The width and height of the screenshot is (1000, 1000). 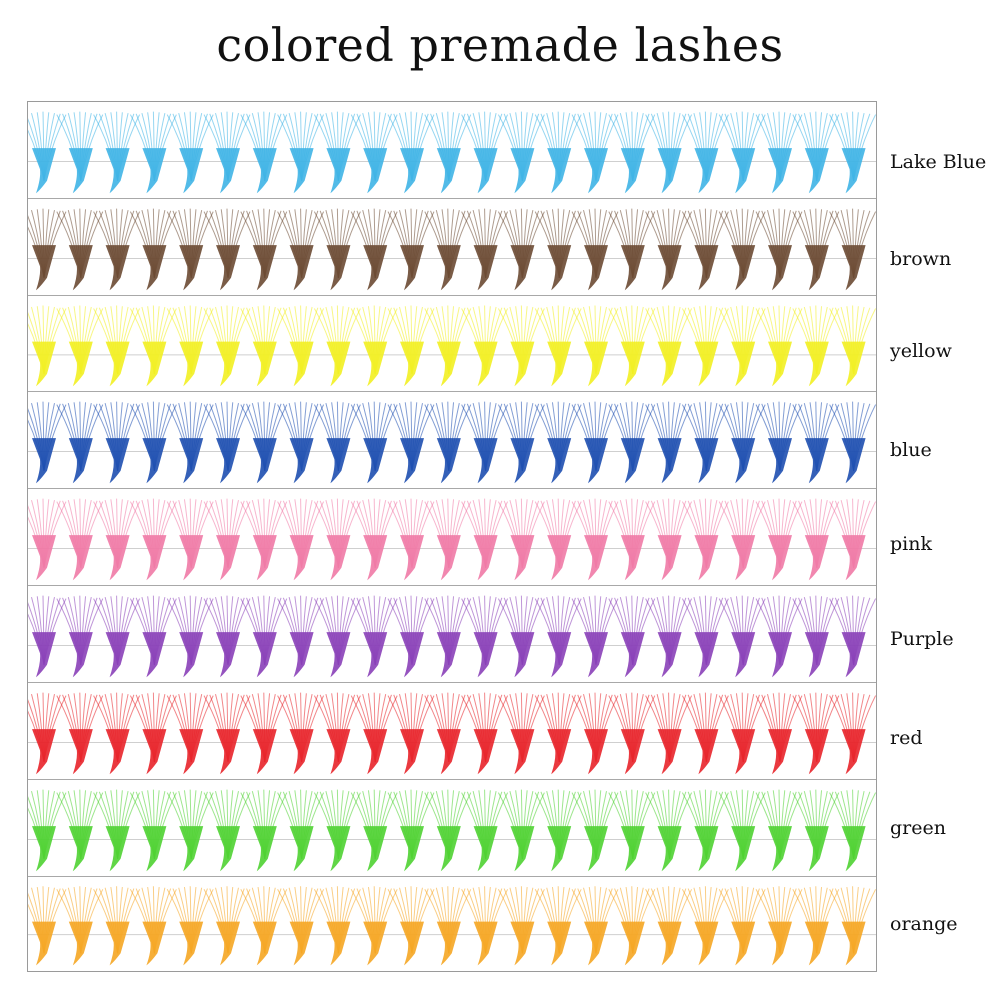 I want to click on lash-row-orange, so click(x=452, y=924).